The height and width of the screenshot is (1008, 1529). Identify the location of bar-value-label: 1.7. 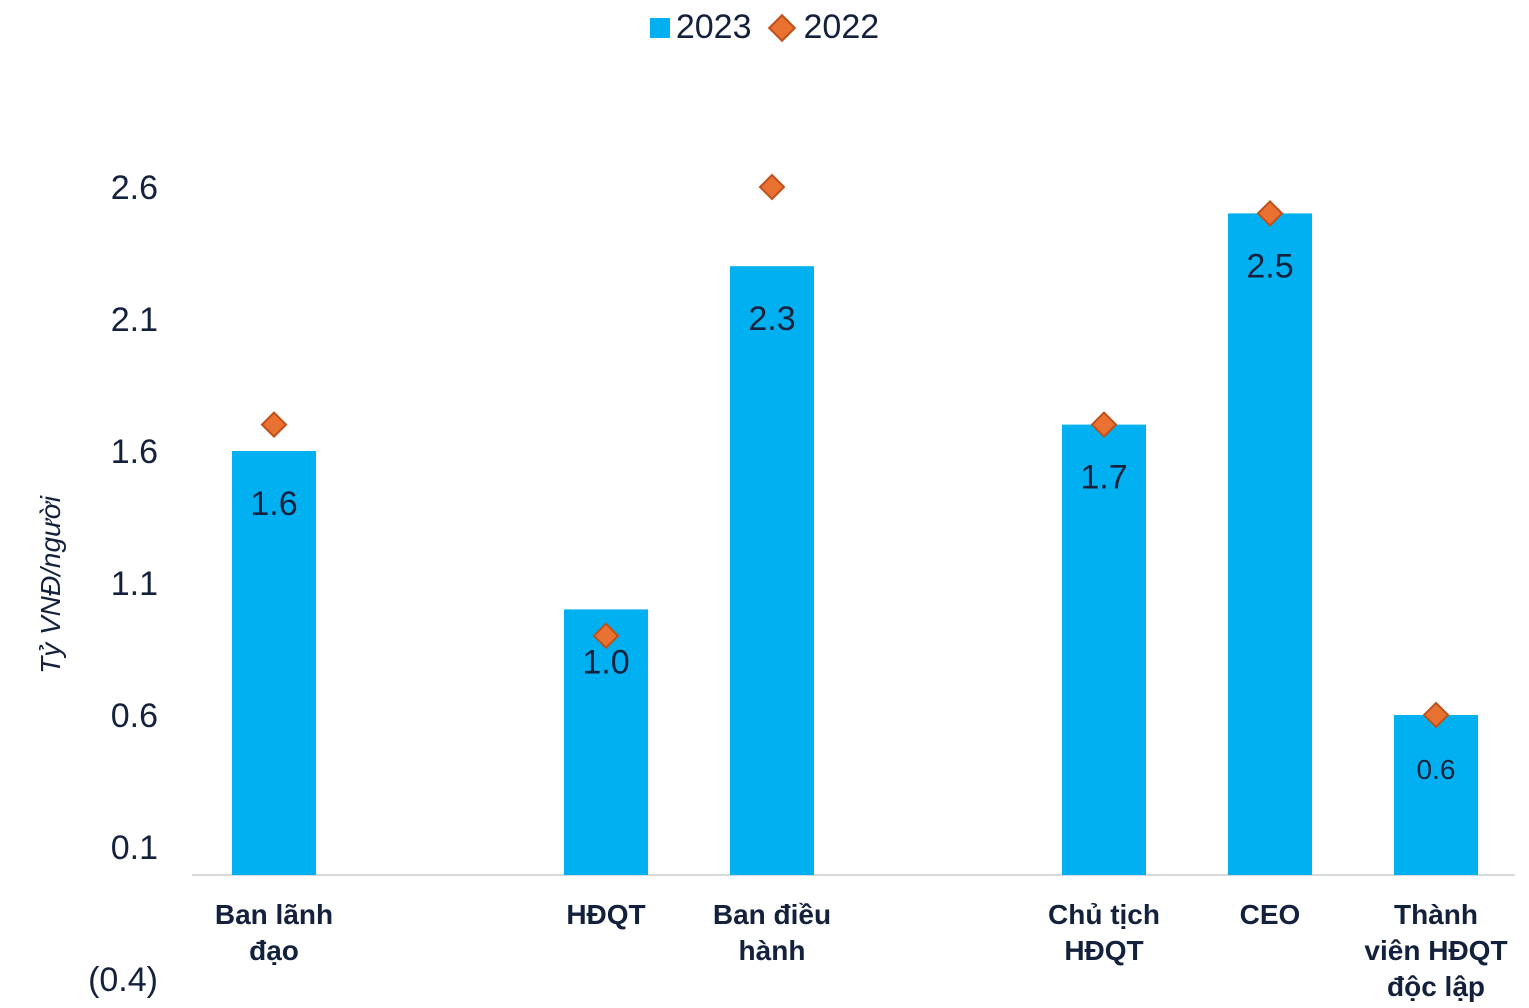
(1103, 478).